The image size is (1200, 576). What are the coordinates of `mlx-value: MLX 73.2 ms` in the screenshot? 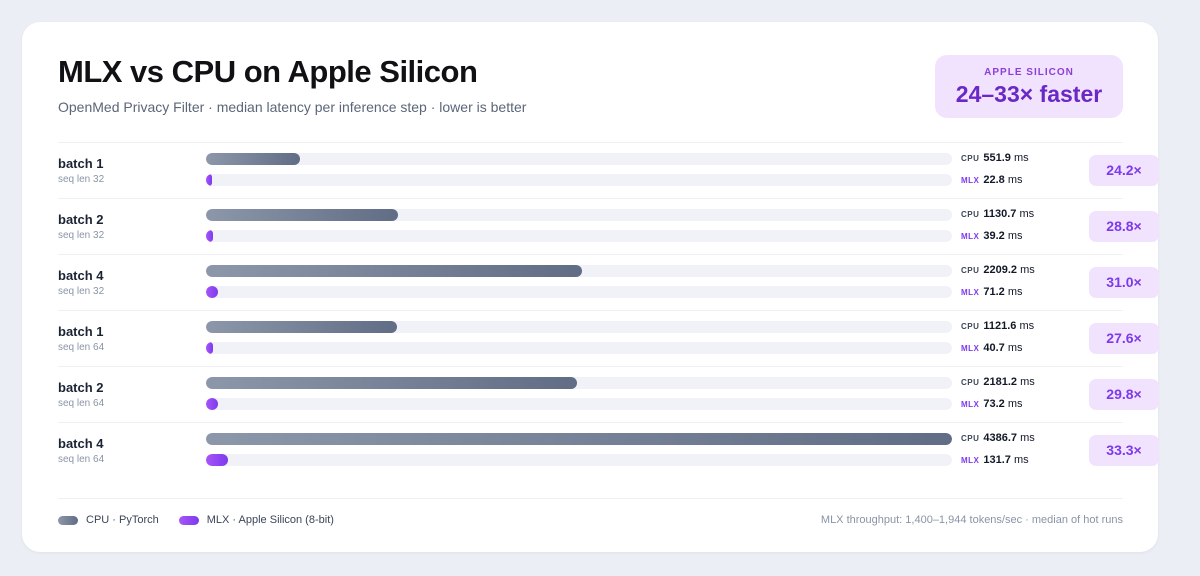 It's located at (992, 404).